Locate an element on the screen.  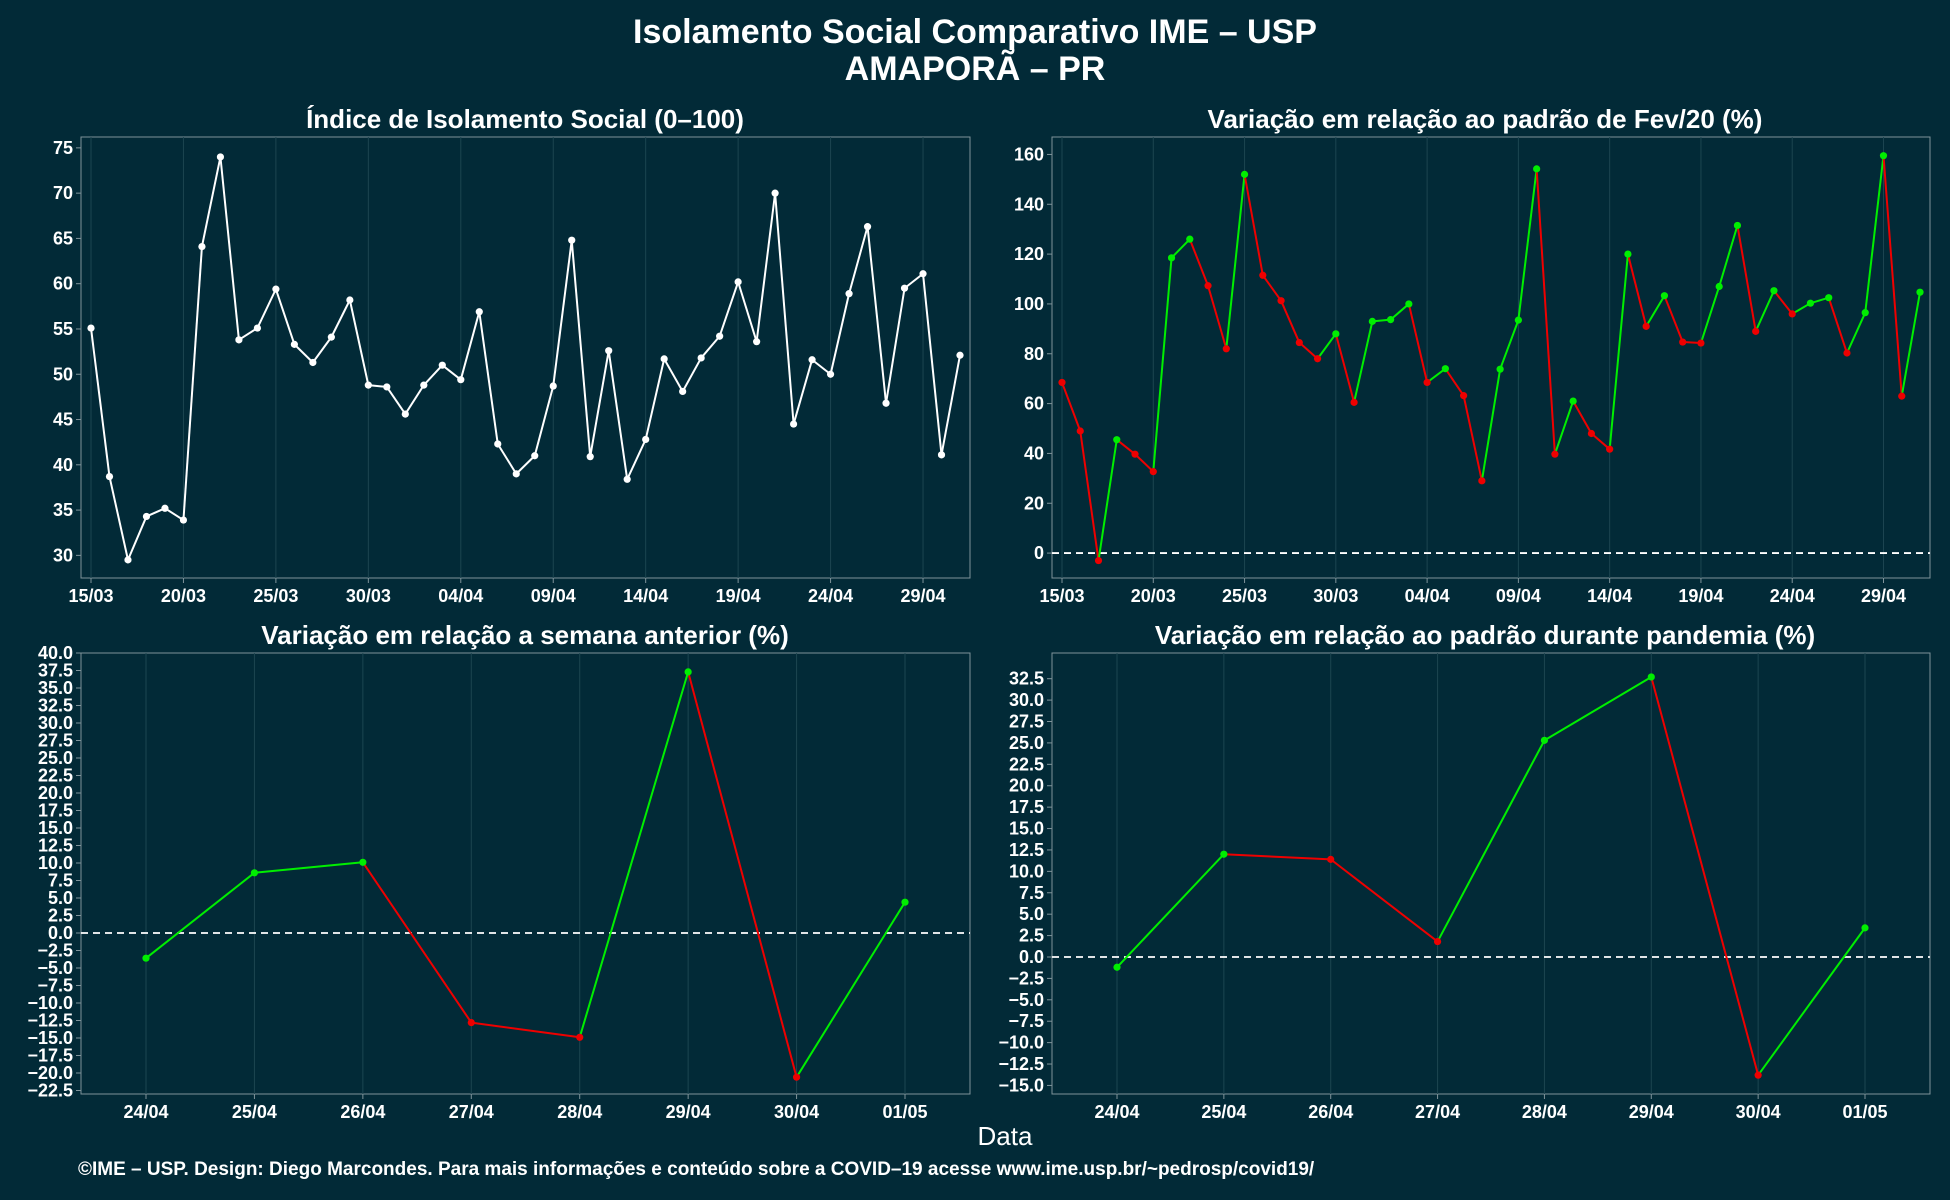
y-tick-label: 5.0 is located at coordinates (60, 898).